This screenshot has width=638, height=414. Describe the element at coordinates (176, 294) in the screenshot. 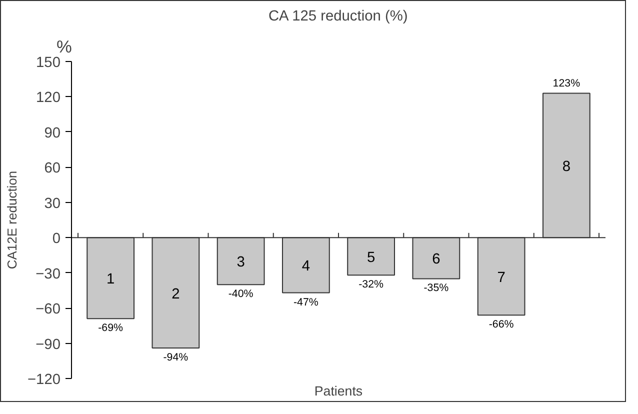

I see `x-tick-label: 2` at that location.